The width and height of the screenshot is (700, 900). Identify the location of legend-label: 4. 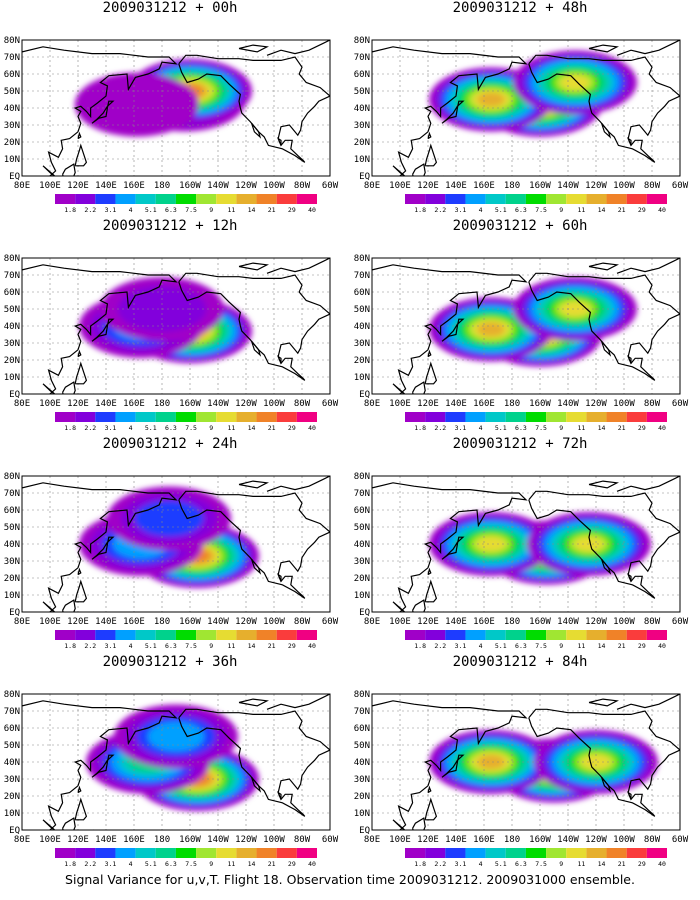
(131, 864).